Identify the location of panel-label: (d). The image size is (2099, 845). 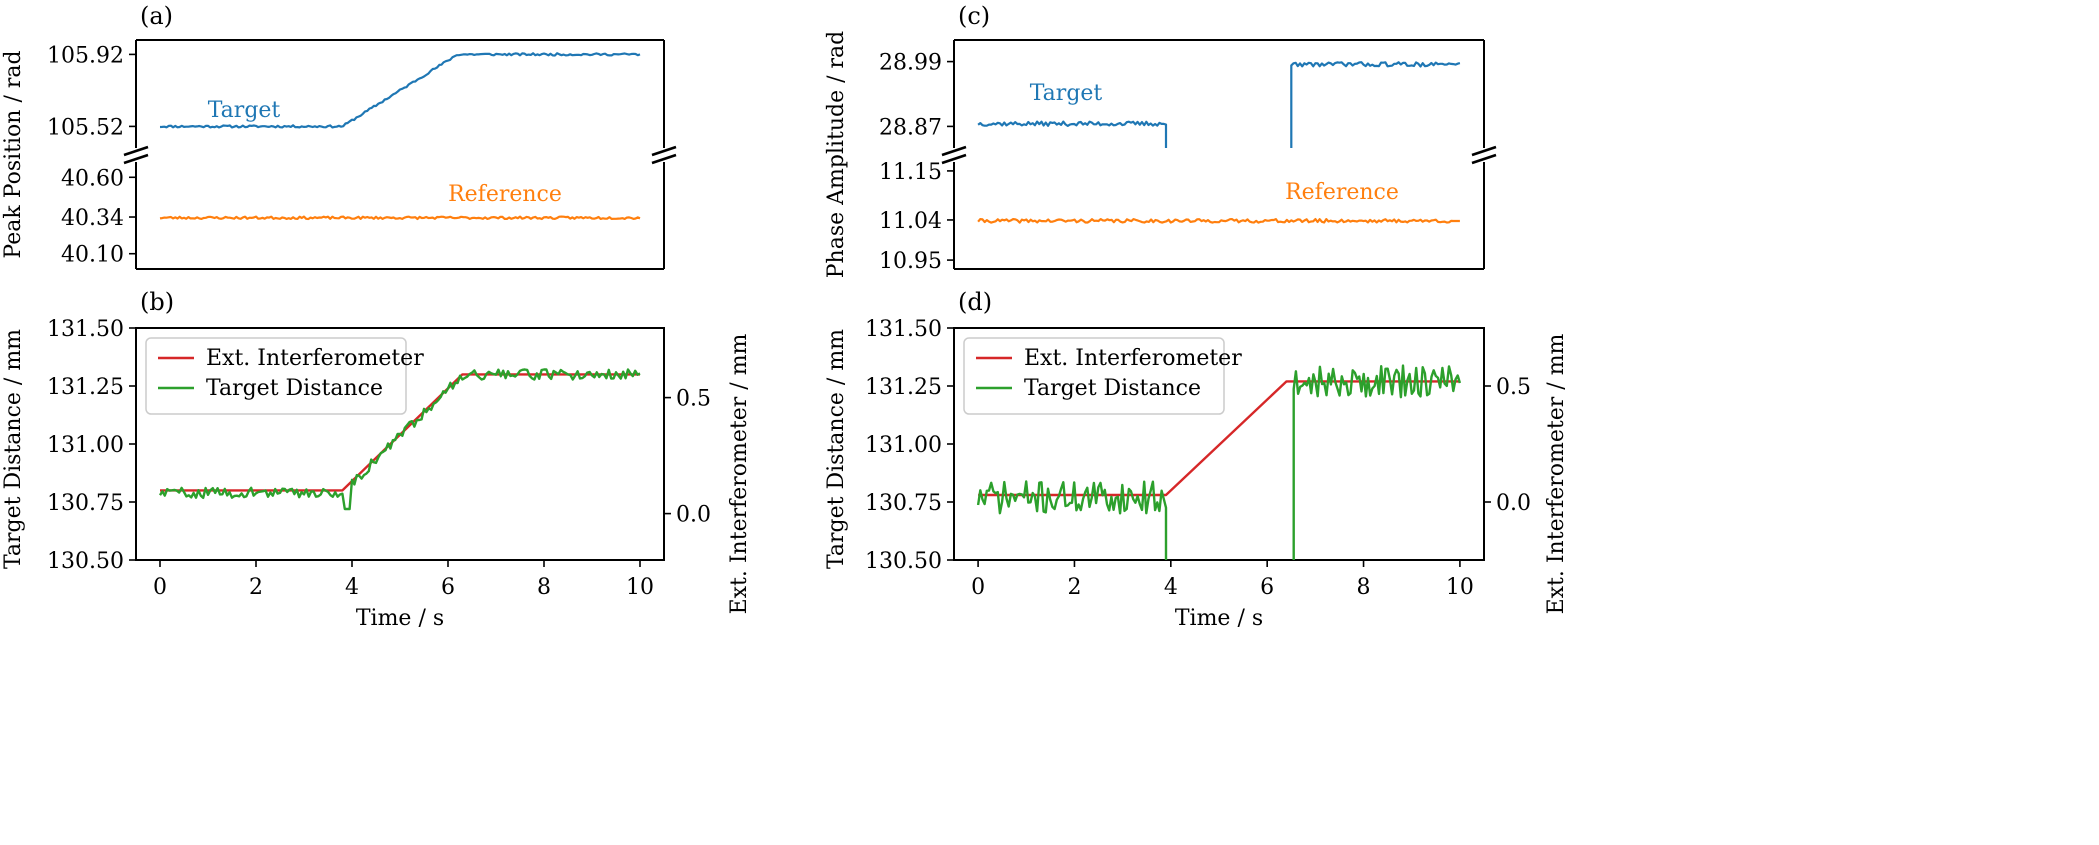
(975, 302).